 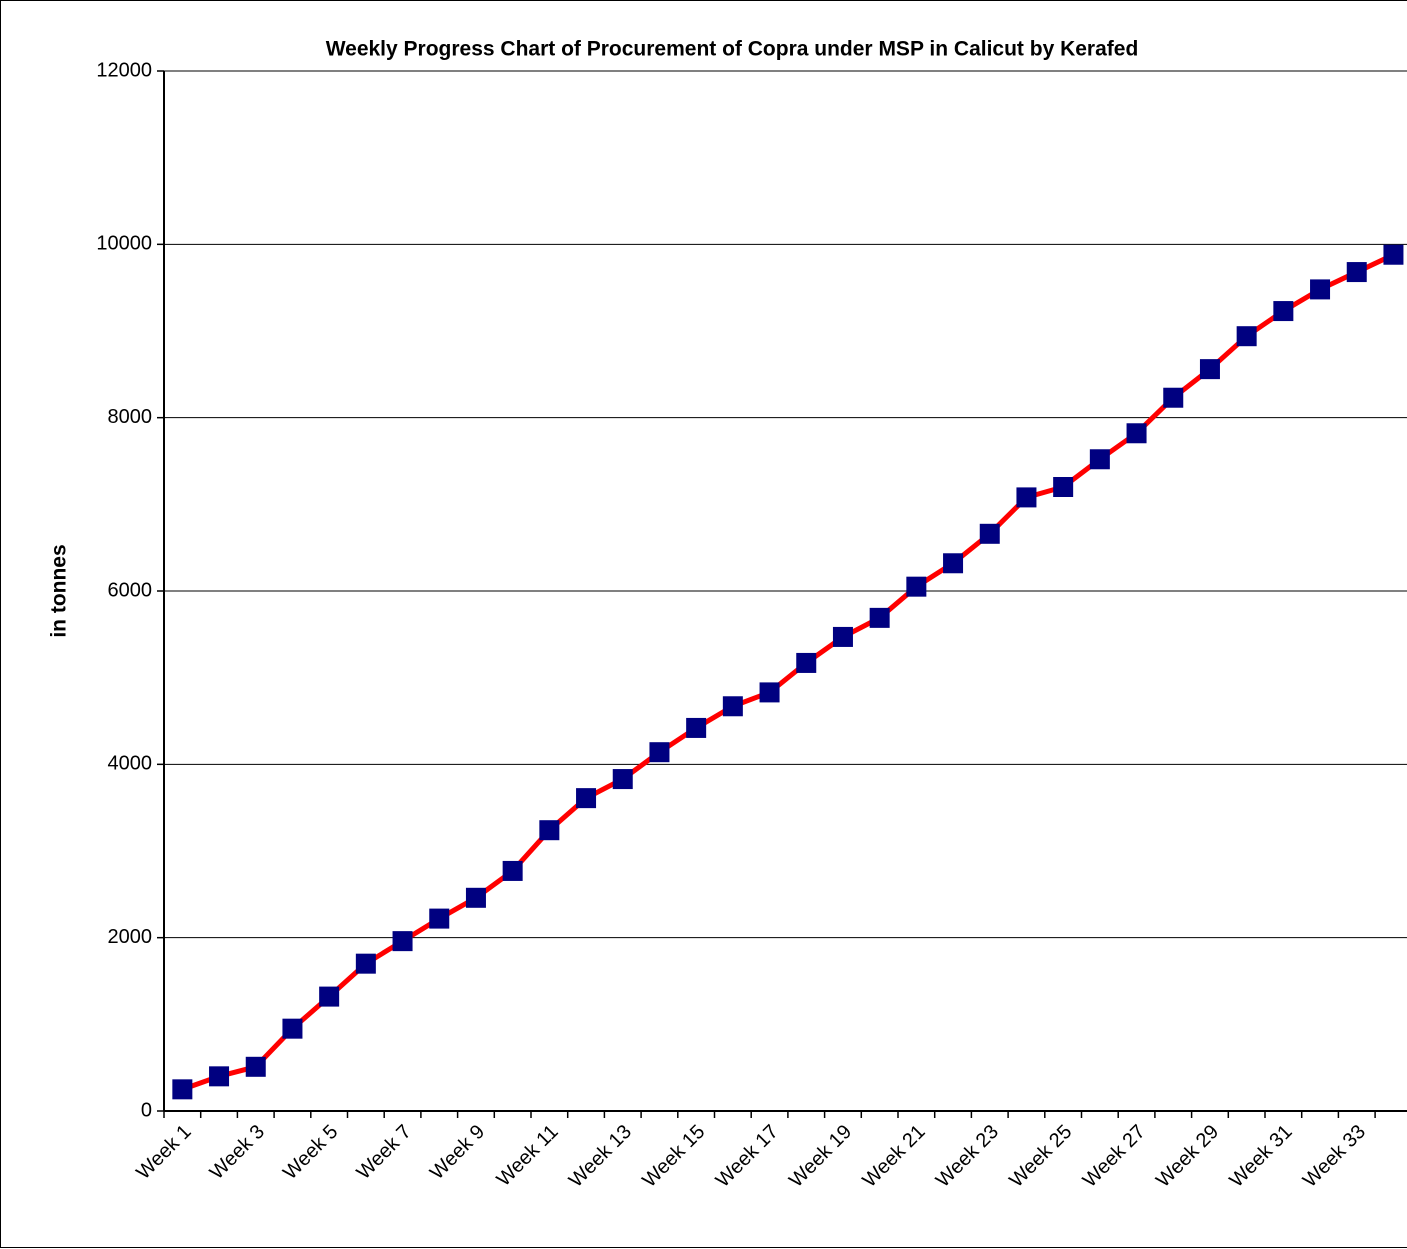 What do you see at coordinates (124, 244) in the screenshot?
I see `y-tick-label: 10000` at bounding box center [124, 244].